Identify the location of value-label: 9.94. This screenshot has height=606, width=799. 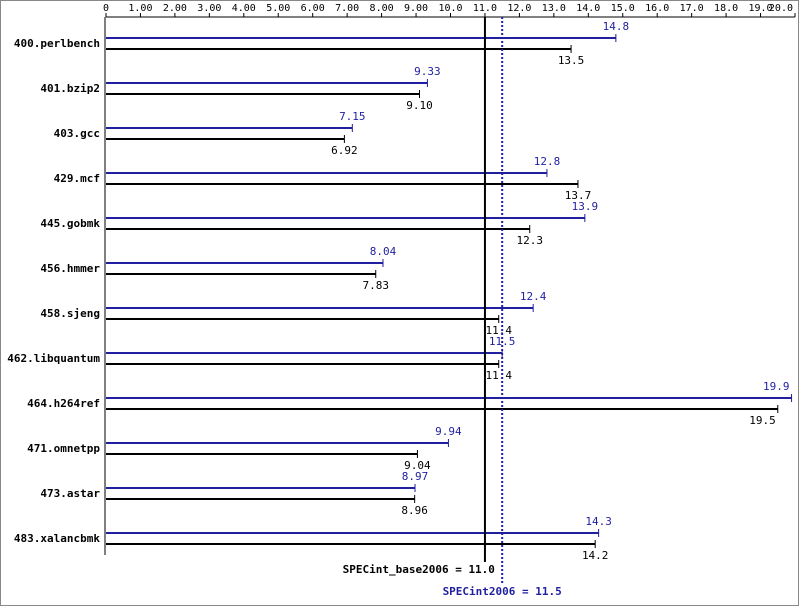
(448, 431).